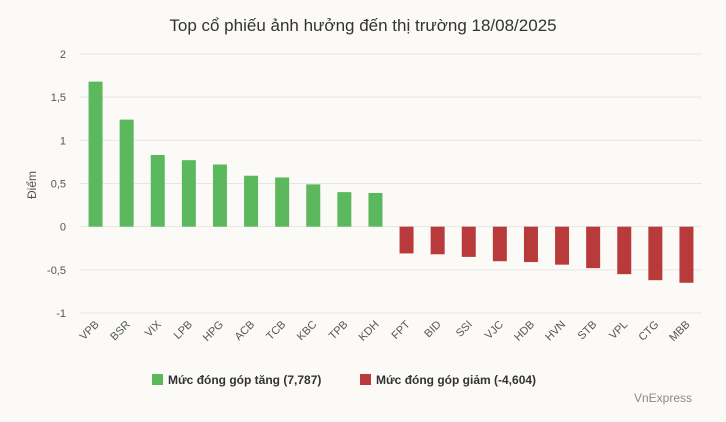 This screenshot has width=726, height=422. What do you see at coordinates (593, 247) in the screenshot?
I see `bar-stb` at bounding box center [593, 247].